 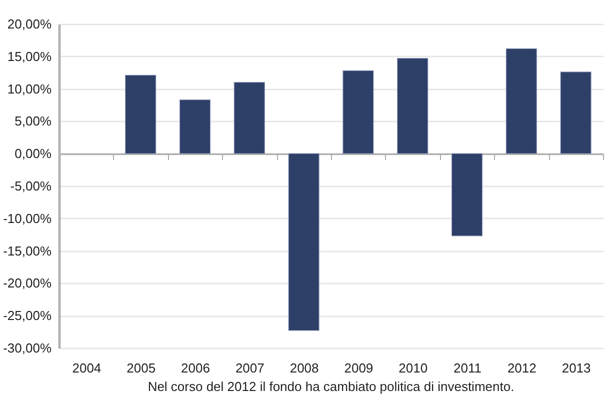 What do you see at coordinates (27, 316) in the screenshot?
I see `y-tick-label: -25,00%` at bounding box center [27, 316].